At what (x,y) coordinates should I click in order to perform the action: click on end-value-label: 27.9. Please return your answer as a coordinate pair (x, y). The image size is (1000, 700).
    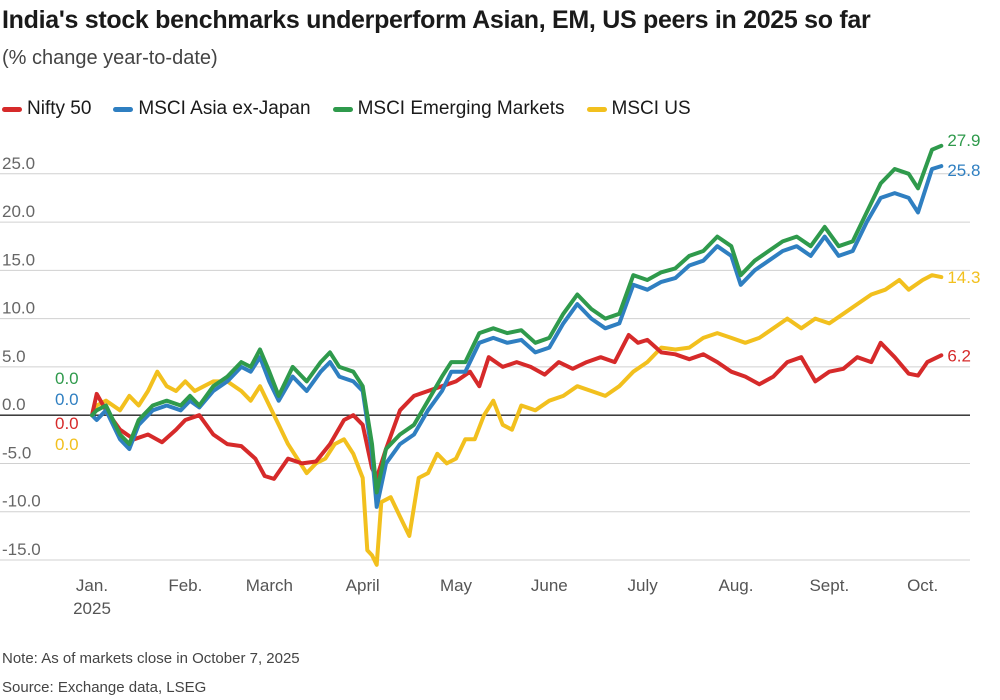
    Looking at the image, I should click on (963, 140).